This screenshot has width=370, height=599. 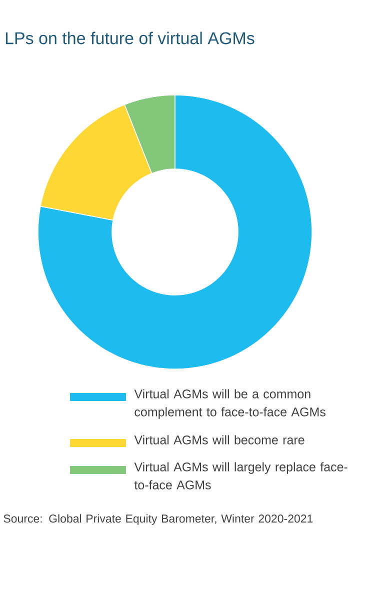 What do you see at coordinates (130, 38) in the screenshot?
I see `chart-title: LPs on the future of virtual AGMs` at bounding box center [130, 38].